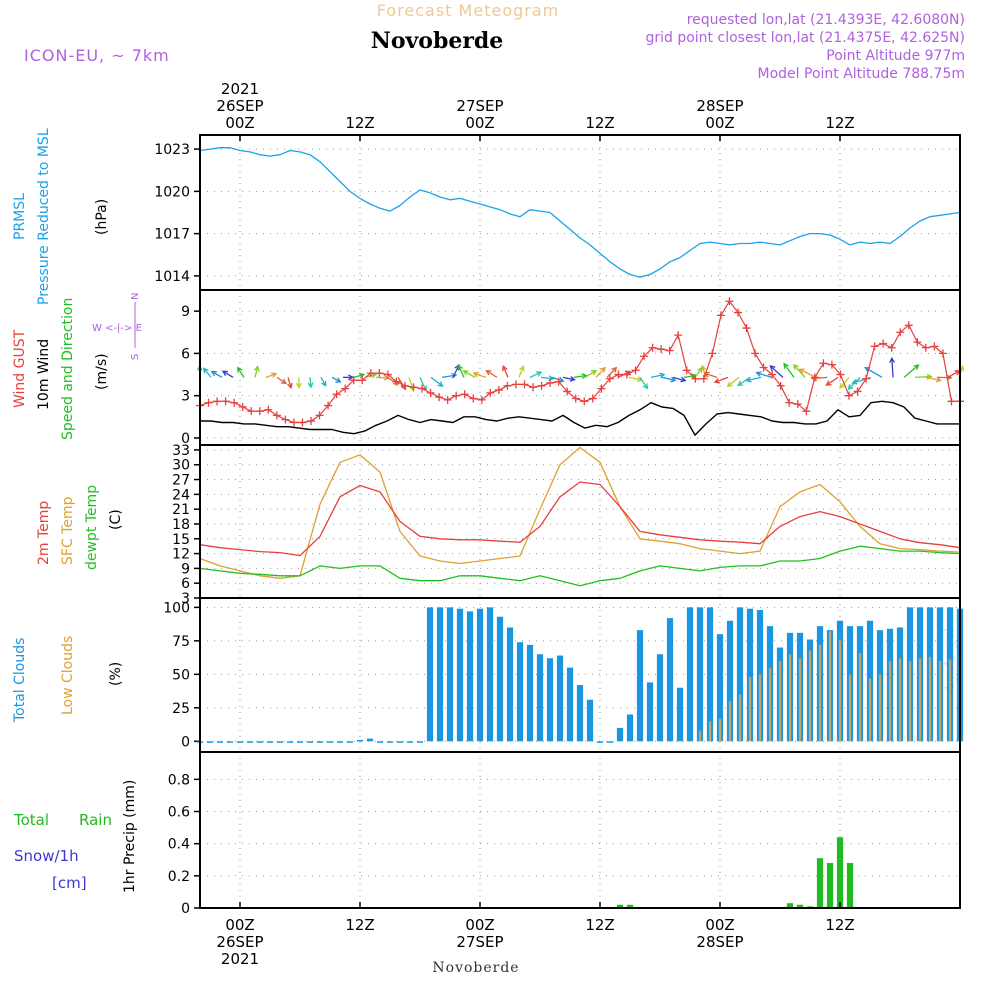 The image size is (1000, 1000). I want to click on footer-location: Novoberde, so click(475, 968).